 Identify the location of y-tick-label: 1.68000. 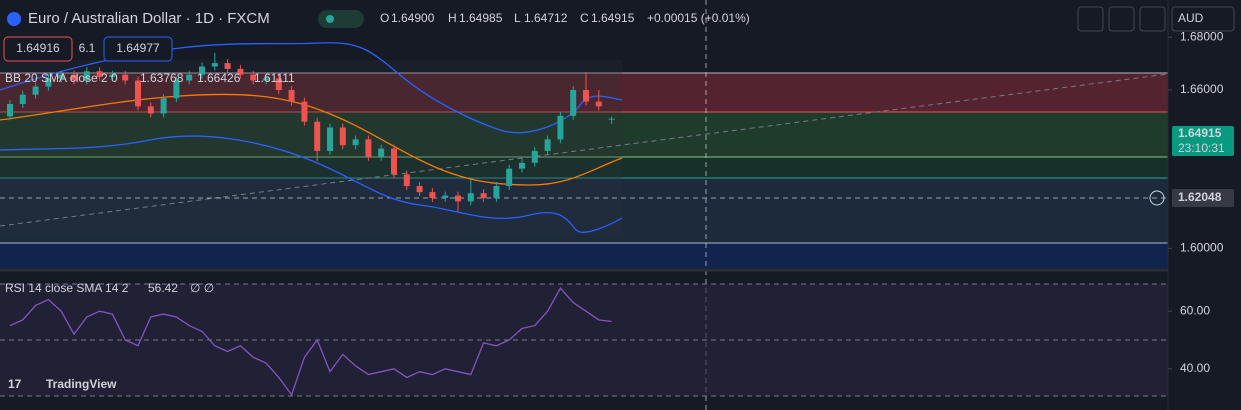
(1202, 36).